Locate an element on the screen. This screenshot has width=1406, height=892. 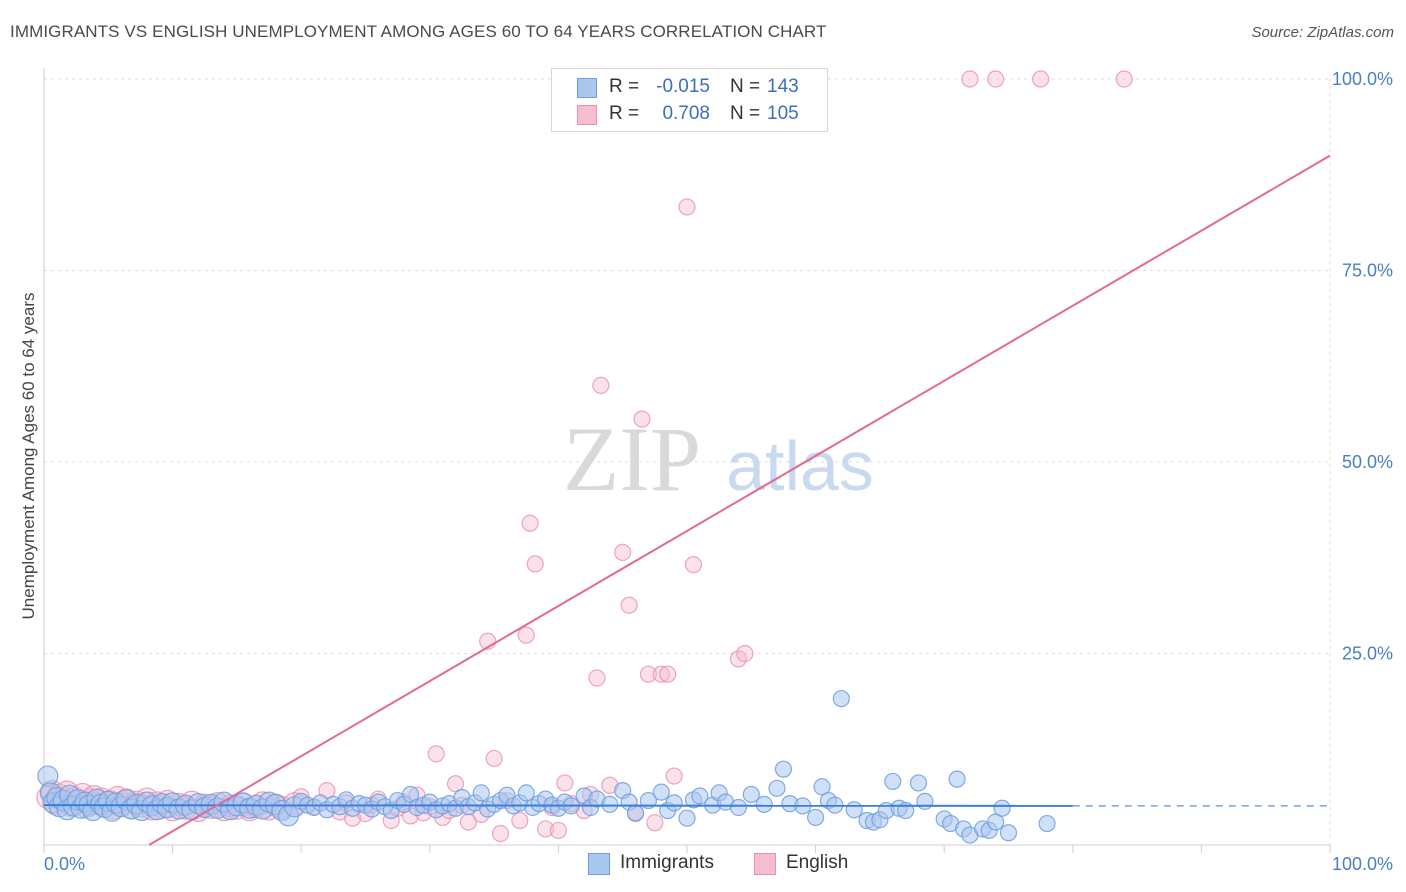
watermark: ZIP atlas is located at coordinates (718, 459).